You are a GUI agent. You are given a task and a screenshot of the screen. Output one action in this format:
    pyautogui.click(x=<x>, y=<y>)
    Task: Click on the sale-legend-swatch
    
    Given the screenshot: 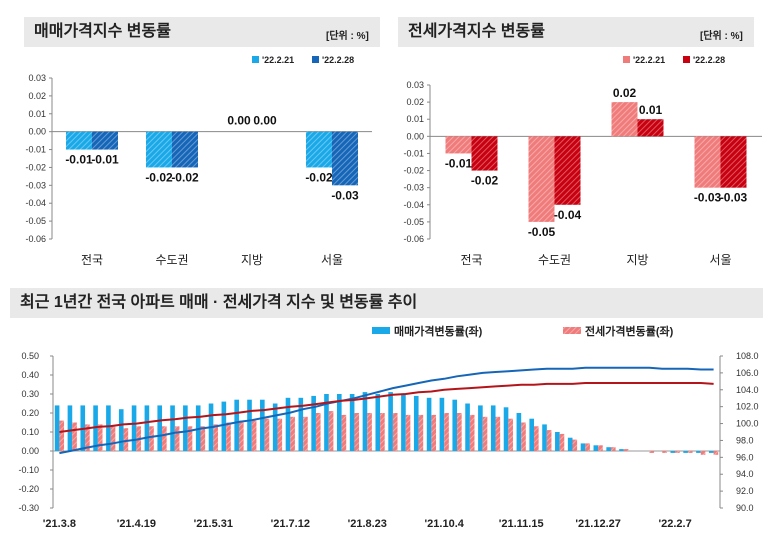 What is the action you would take?
    pyautogui.click(x=315, y=59)
    